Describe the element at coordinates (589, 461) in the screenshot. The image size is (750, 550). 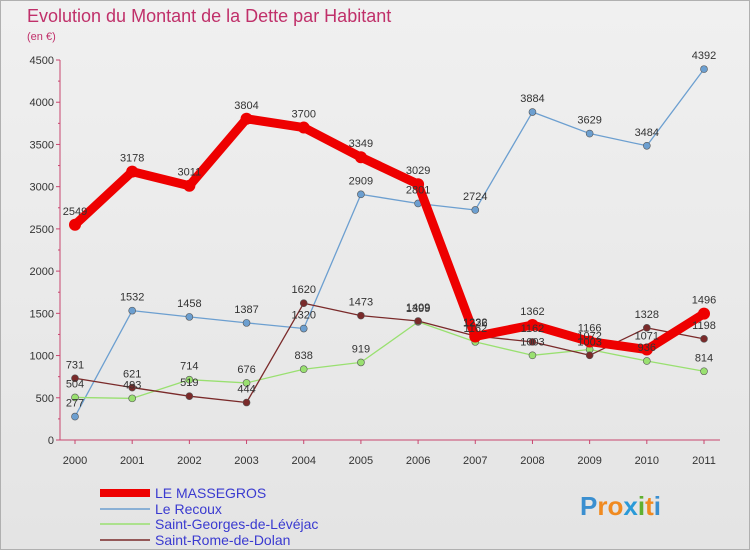
I see `x-tick-label: 2009` at that location.